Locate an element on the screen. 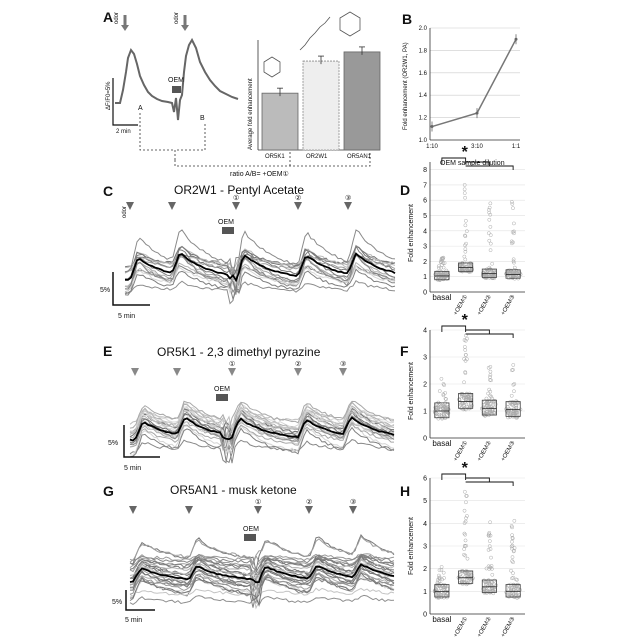 The width and height of the screenshot is (640, 640). scale-x-c: 5 min is located at coordinates (126, 316).